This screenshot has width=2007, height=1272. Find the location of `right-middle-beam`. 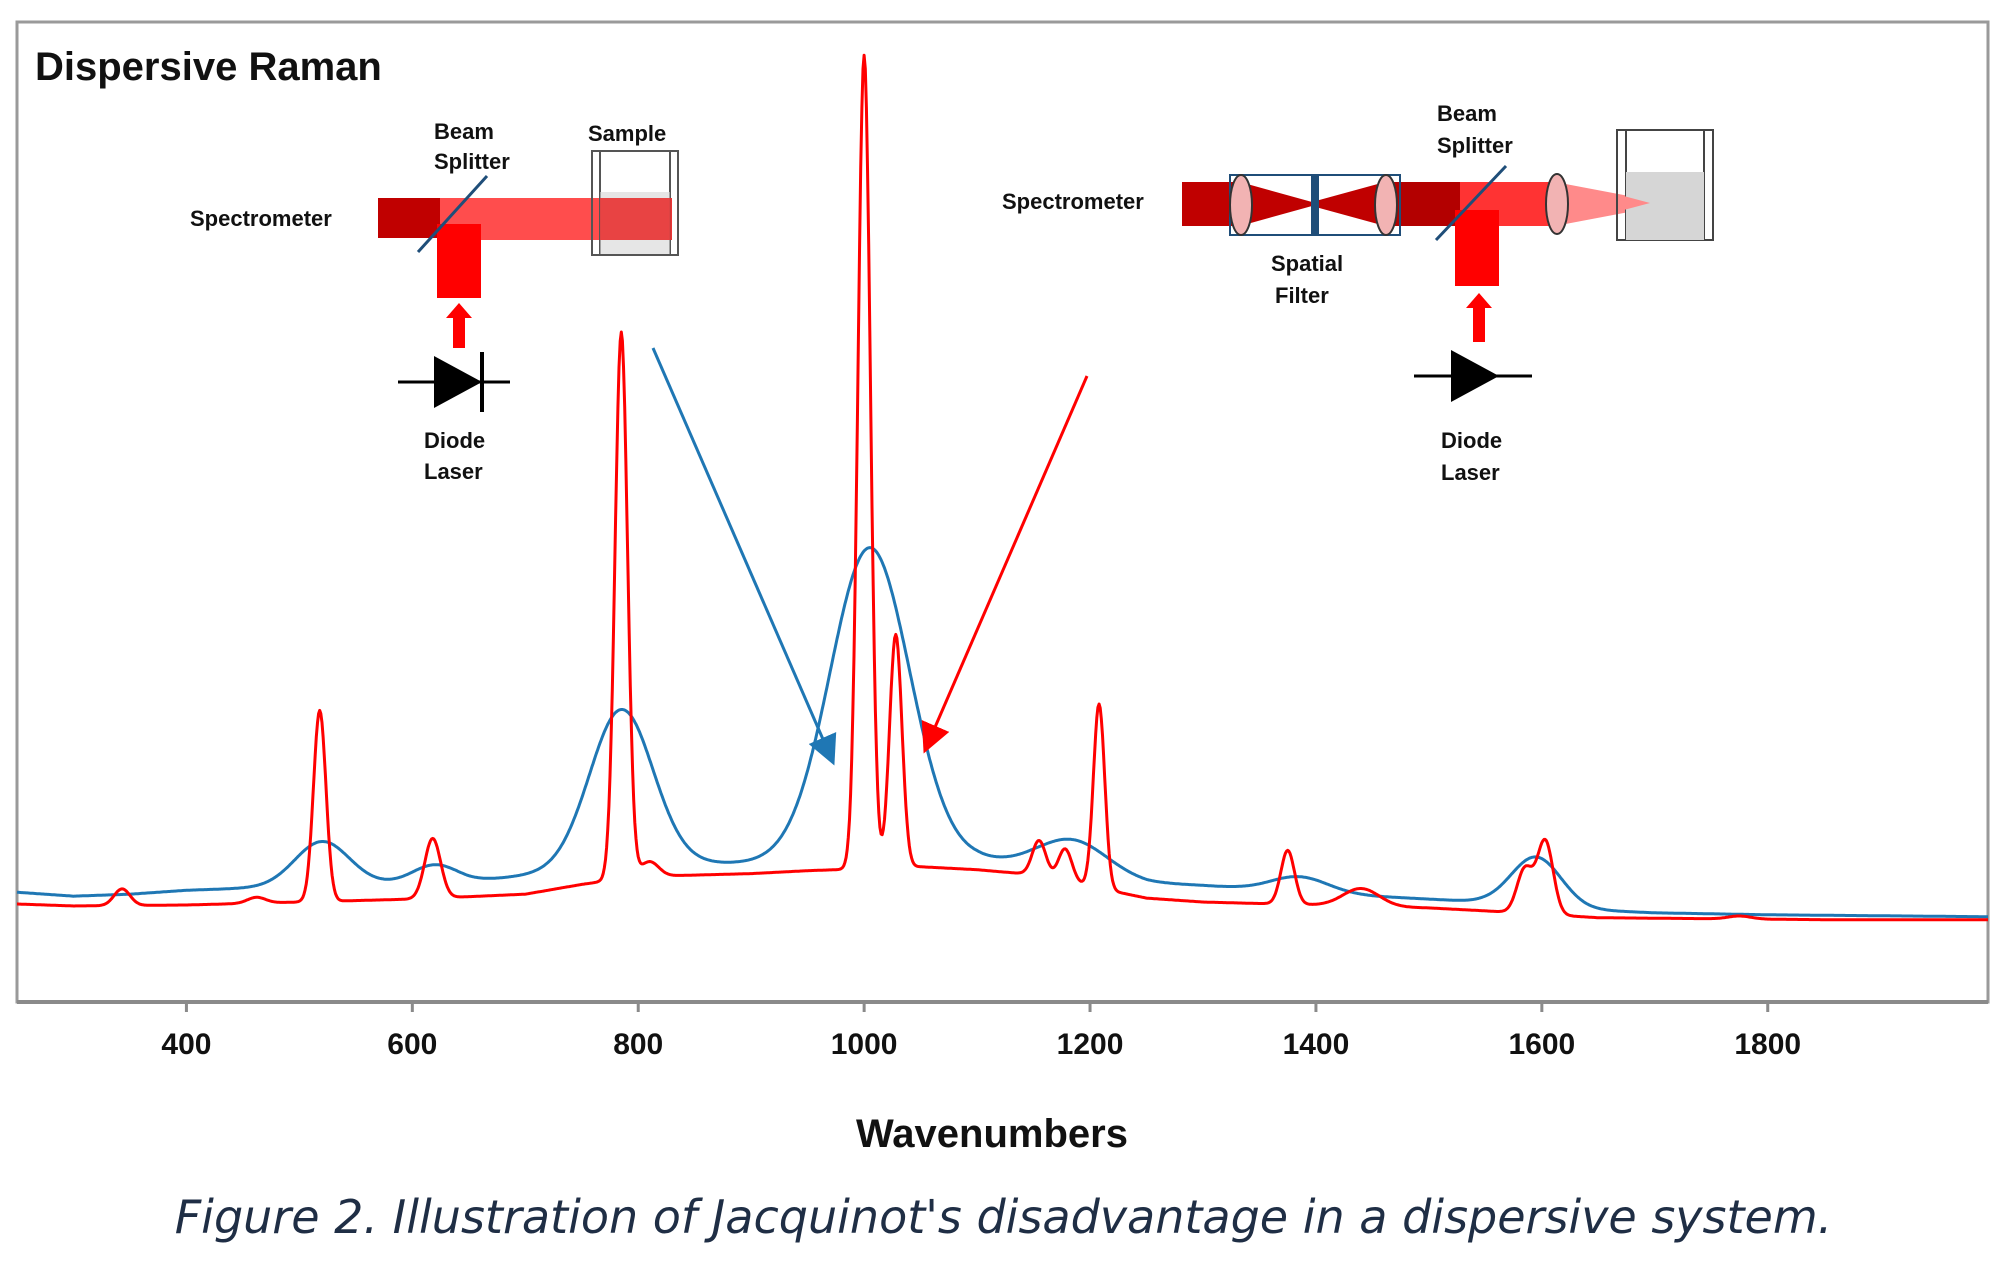

right-middle-beam is located at coordinates (1425, 204).